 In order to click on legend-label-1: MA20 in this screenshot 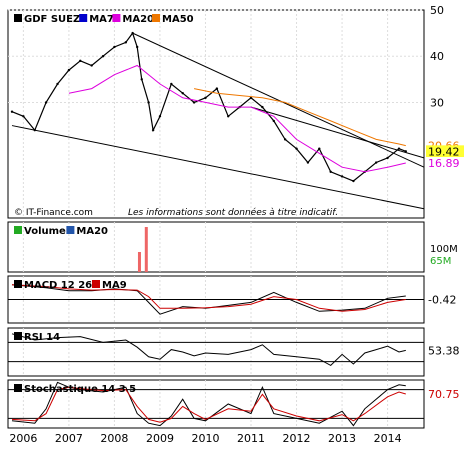, I will do `click(92, 231)`.